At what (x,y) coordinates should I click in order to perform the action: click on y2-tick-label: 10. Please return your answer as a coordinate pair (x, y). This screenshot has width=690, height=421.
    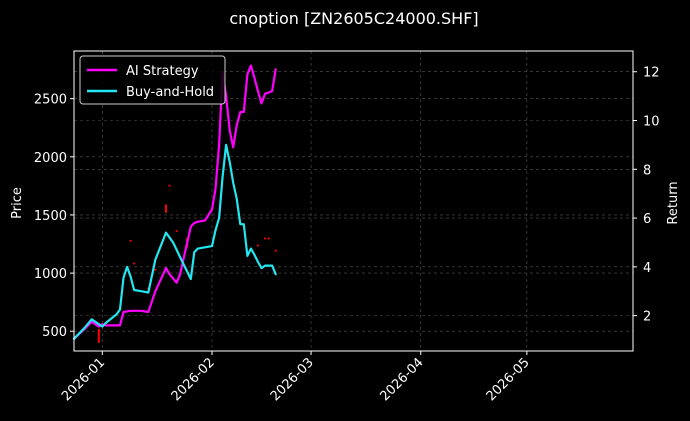
    Looking at the image, I should click on (651, 122).